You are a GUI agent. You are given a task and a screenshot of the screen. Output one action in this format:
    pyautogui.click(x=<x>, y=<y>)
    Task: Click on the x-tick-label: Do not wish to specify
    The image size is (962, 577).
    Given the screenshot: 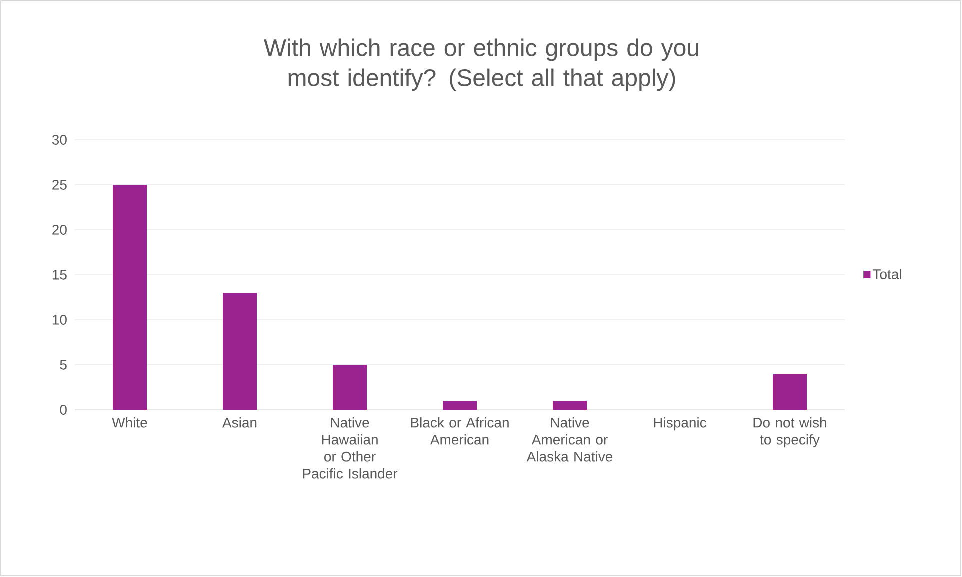 What is the action you would take?
    pyautogui.click(x=790, y=433)
    